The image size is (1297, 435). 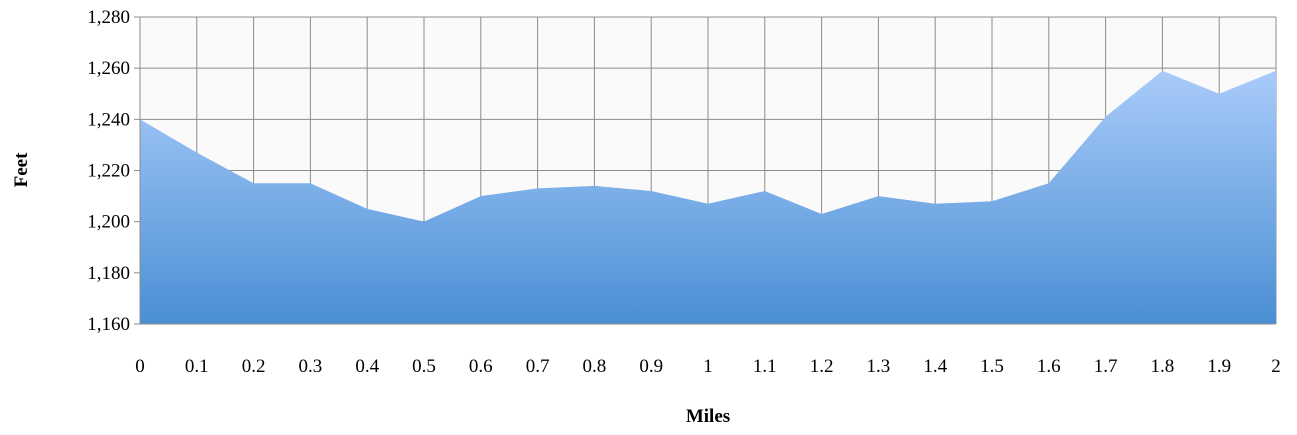 I want to click on x-tick-label: 1.5, so click(x=992, y=366).